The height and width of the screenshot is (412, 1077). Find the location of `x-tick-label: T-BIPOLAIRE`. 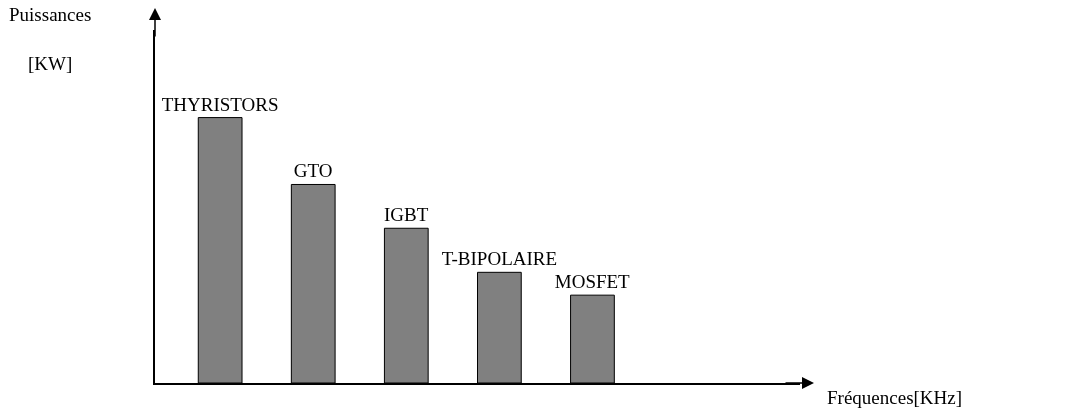

x-tick-label: T-BIPOLAIRE is located at coordinates (499, 259).